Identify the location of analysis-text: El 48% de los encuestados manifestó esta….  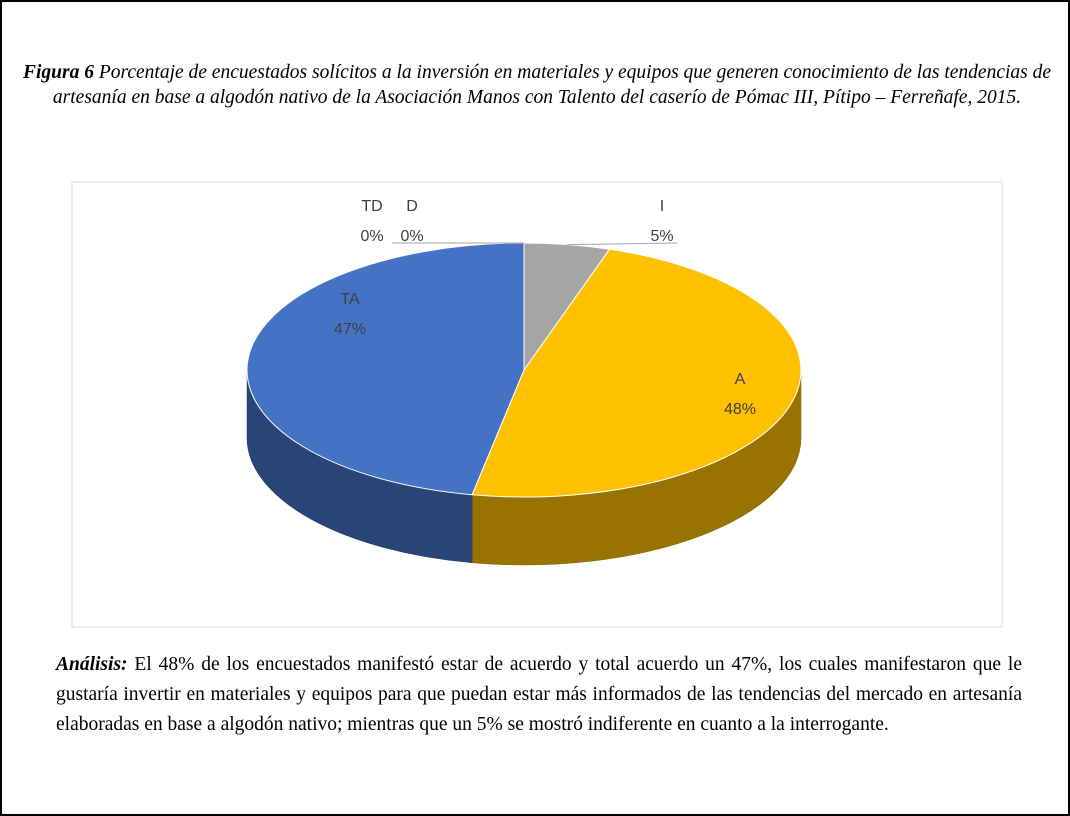
(539, 694).